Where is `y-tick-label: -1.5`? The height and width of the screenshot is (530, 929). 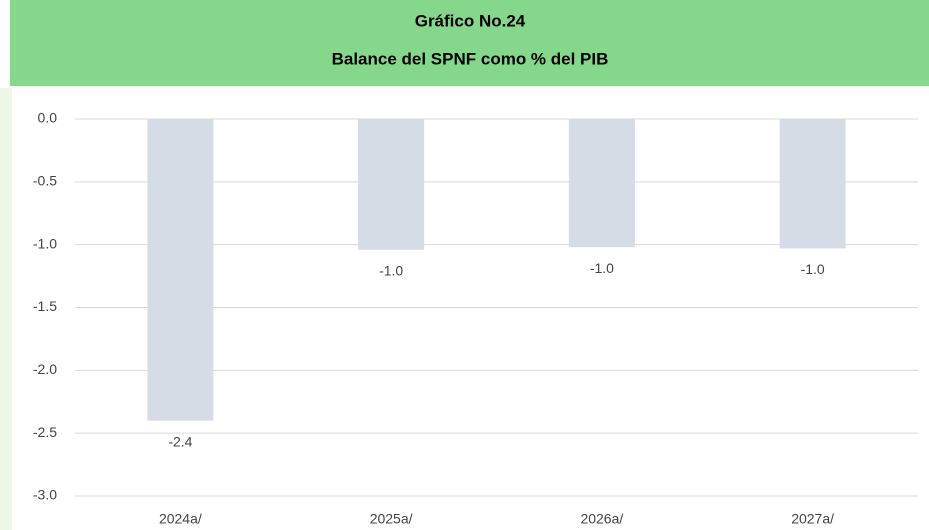
y-tick-label: -1.5 is located at coordinates (45, 306).